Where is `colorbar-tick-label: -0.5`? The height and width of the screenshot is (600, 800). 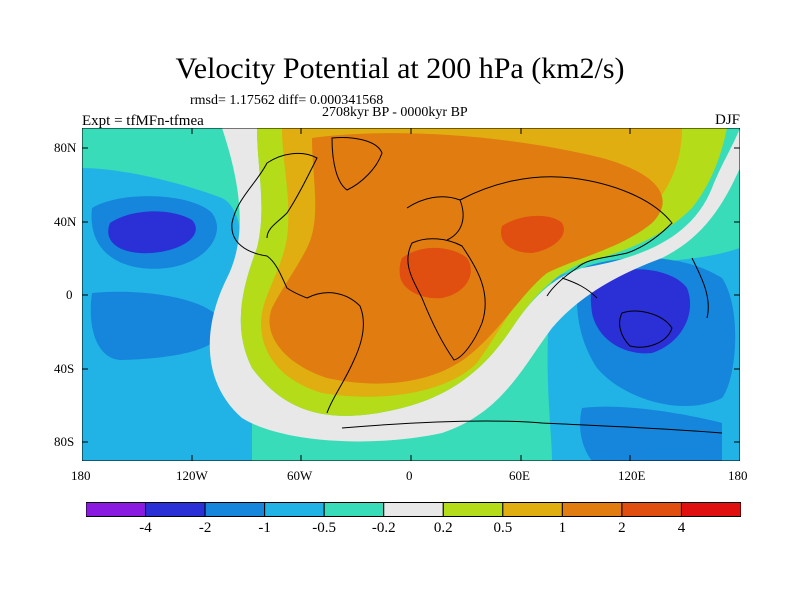
colorbar-tick-label: -0.5 is located at coordinates (324, 528).